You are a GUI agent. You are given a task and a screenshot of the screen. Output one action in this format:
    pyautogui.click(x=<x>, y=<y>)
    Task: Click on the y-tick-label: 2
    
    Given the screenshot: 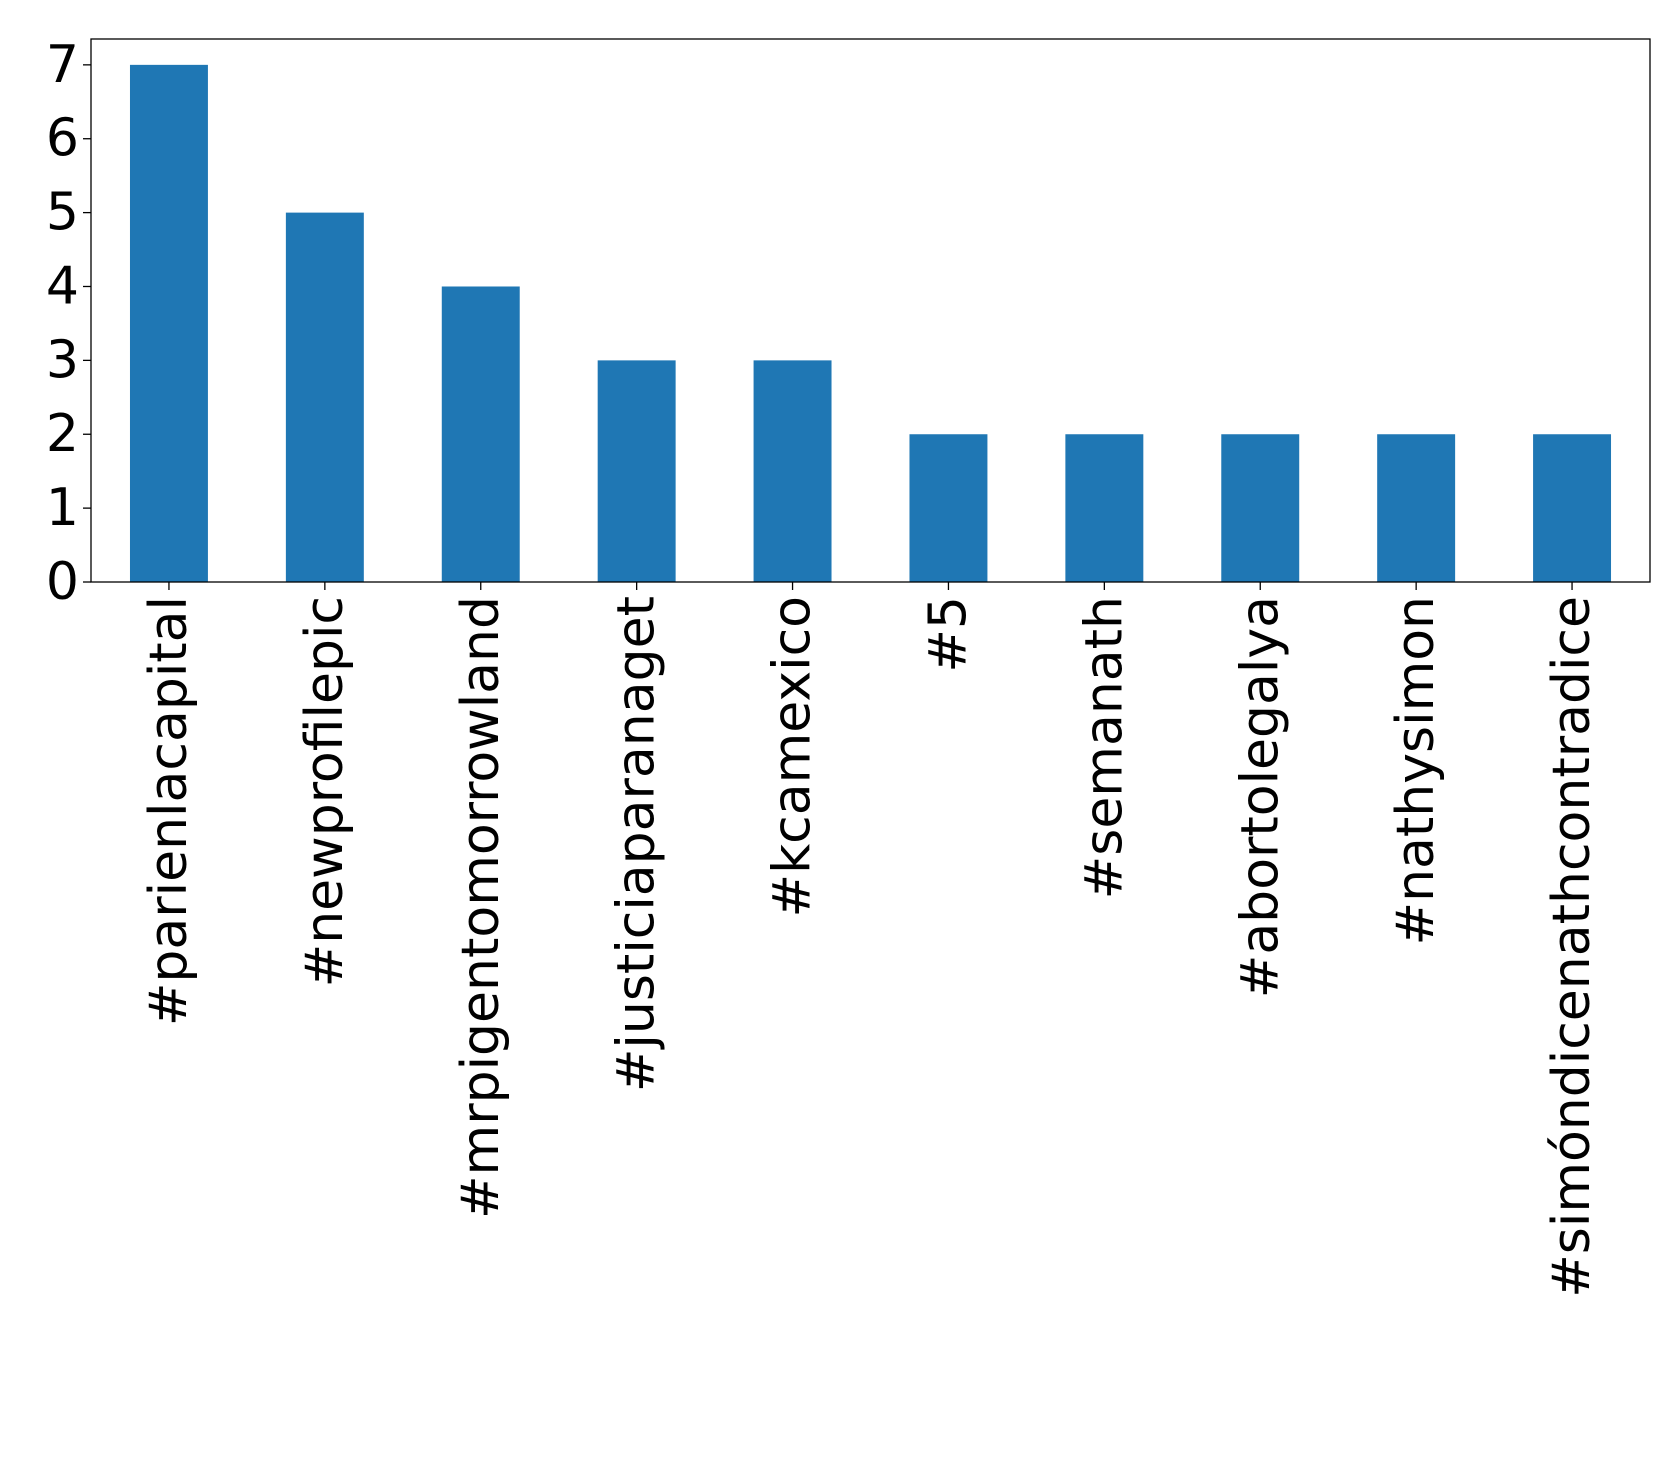 What is the action you would take?
    pyautogui.click(x=62, y=434)
    